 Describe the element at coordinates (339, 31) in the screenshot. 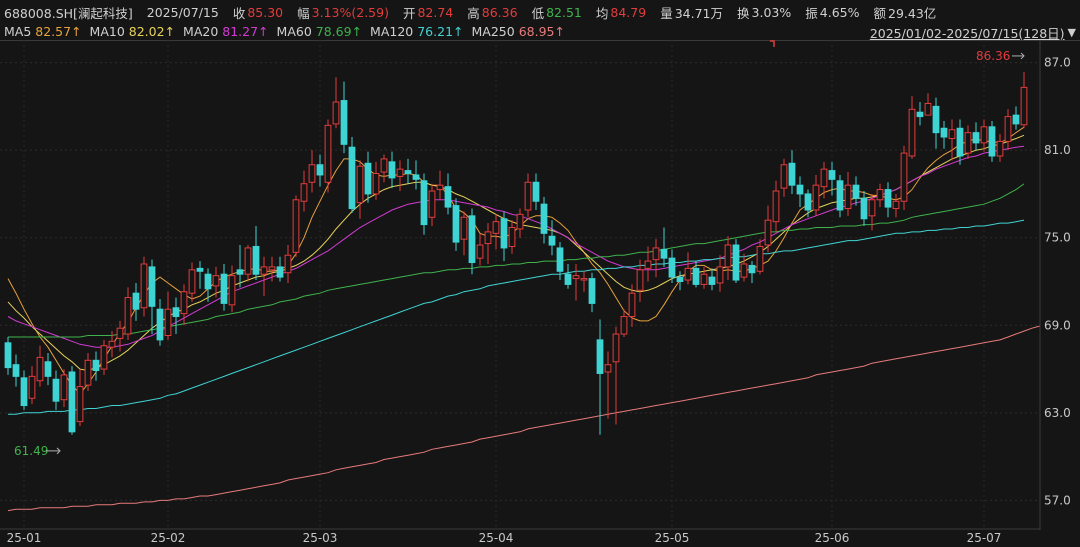

I see `ma60-value: 78.69↑` at that location.